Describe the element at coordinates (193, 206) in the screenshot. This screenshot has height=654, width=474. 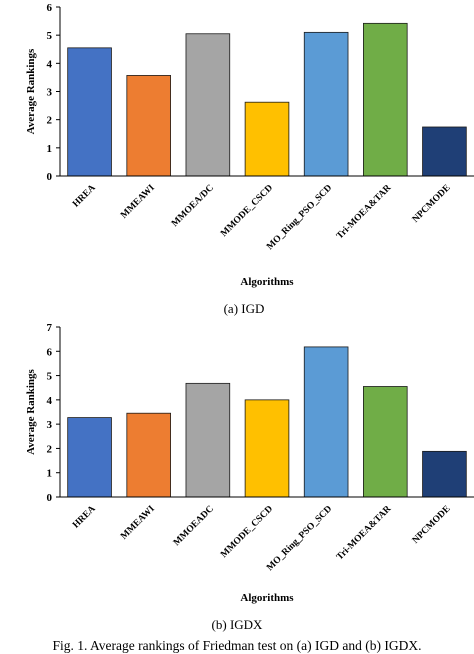
I see `category-label: MMOEA/DC` at that location.